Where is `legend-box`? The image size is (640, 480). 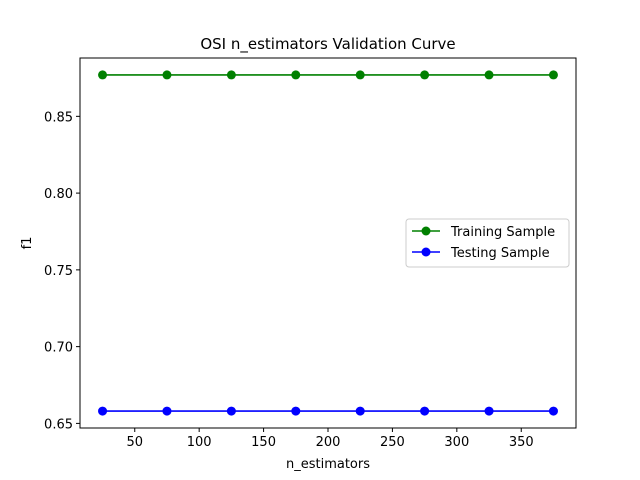 legend-box is located at coordinates (487, 243).